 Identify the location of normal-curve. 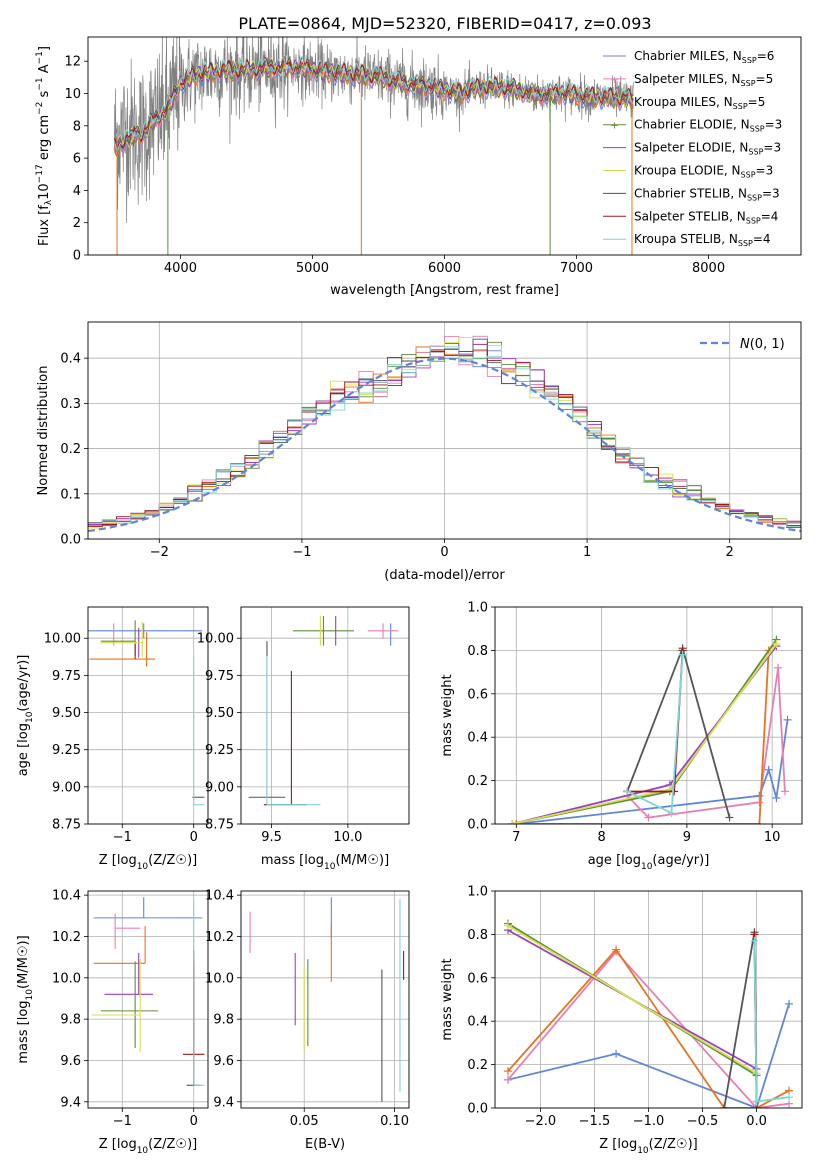
(444, 445).